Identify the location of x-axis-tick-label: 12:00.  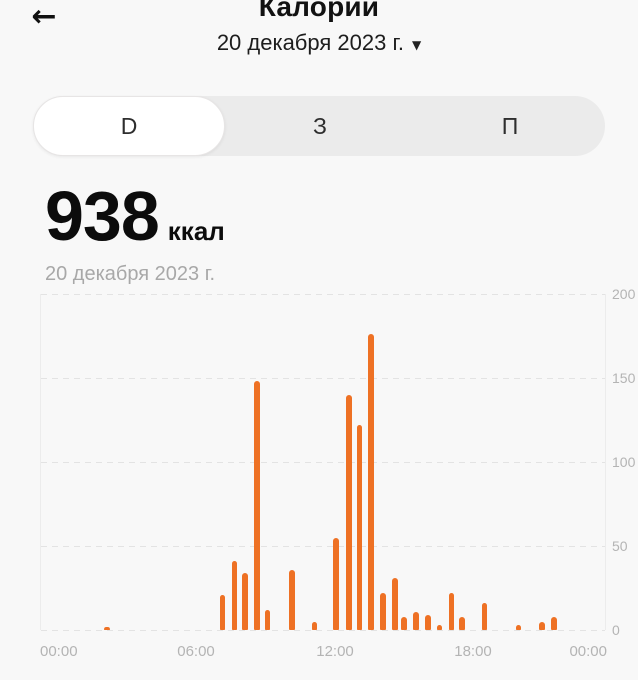
(335, 651).